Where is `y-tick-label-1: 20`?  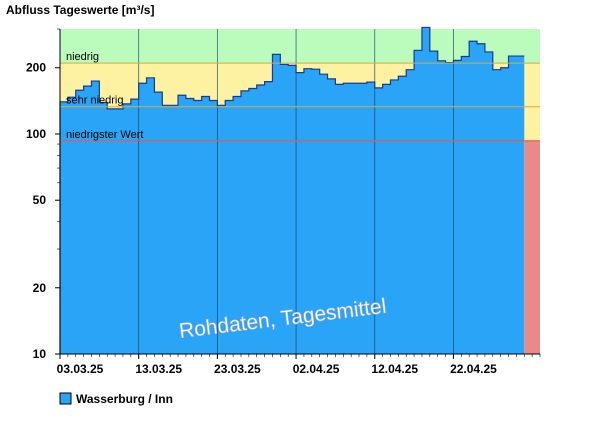
y-tick-label-1: 20 is located at coordinates (40, 288).